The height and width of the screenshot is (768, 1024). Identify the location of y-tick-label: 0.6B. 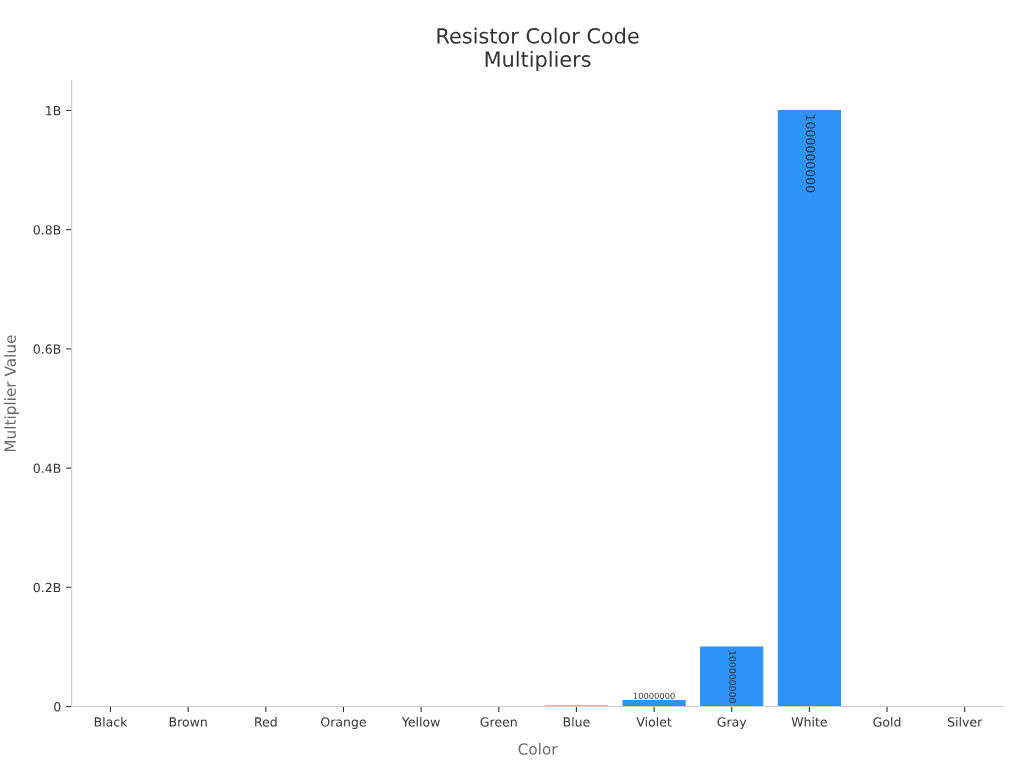
(47, 349).